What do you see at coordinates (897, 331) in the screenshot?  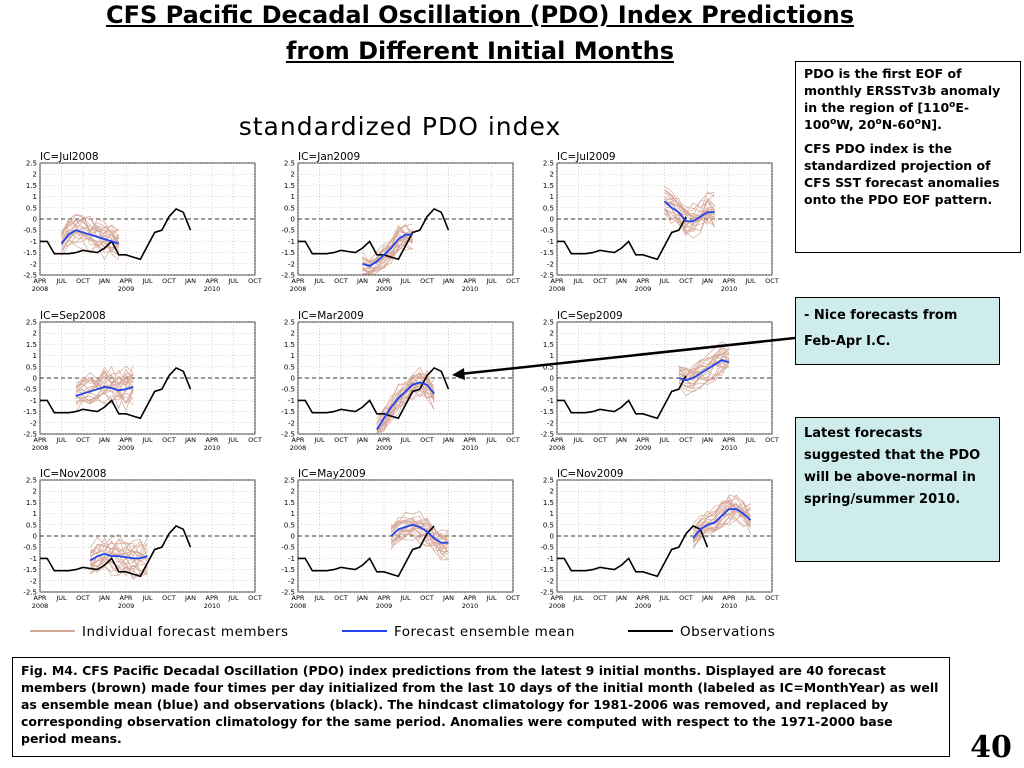 I see `nice-forecasts-box: - Nice forecasts from Feb-Apr I.C.` at bounding box center [897, 331].